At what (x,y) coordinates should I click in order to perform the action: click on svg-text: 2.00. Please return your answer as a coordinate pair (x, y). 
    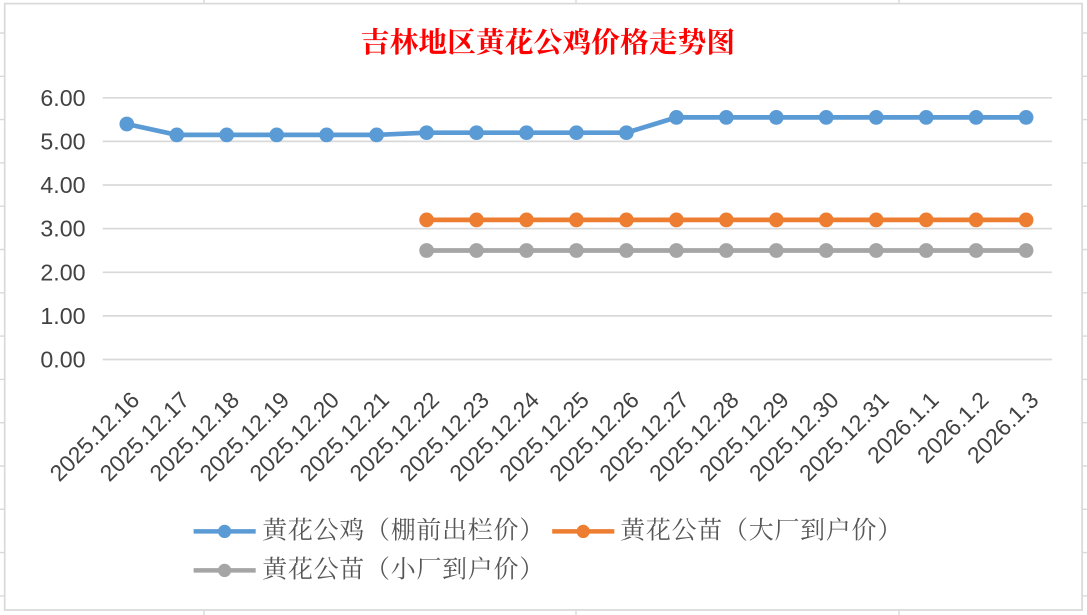
    Looking at the image, I should click on (62, 272).